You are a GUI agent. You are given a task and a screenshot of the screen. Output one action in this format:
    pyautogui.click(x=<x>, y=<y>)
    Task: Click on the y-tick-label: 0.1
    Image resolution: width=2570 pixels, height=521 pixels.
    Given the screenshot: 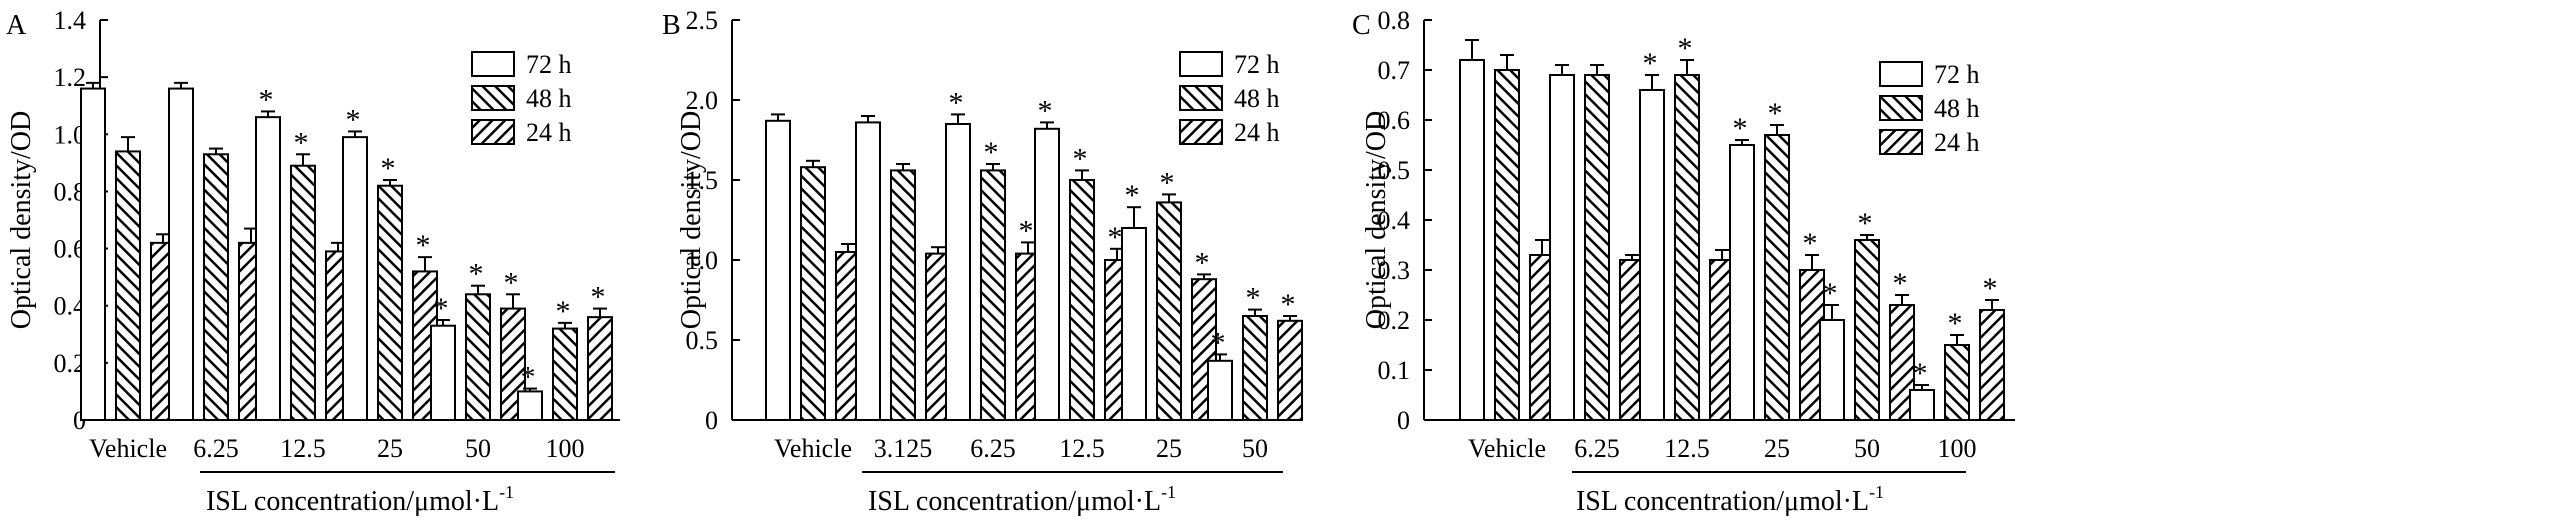 What is the action you would take?
    pyautogui.click(x=1394, y=370)
    